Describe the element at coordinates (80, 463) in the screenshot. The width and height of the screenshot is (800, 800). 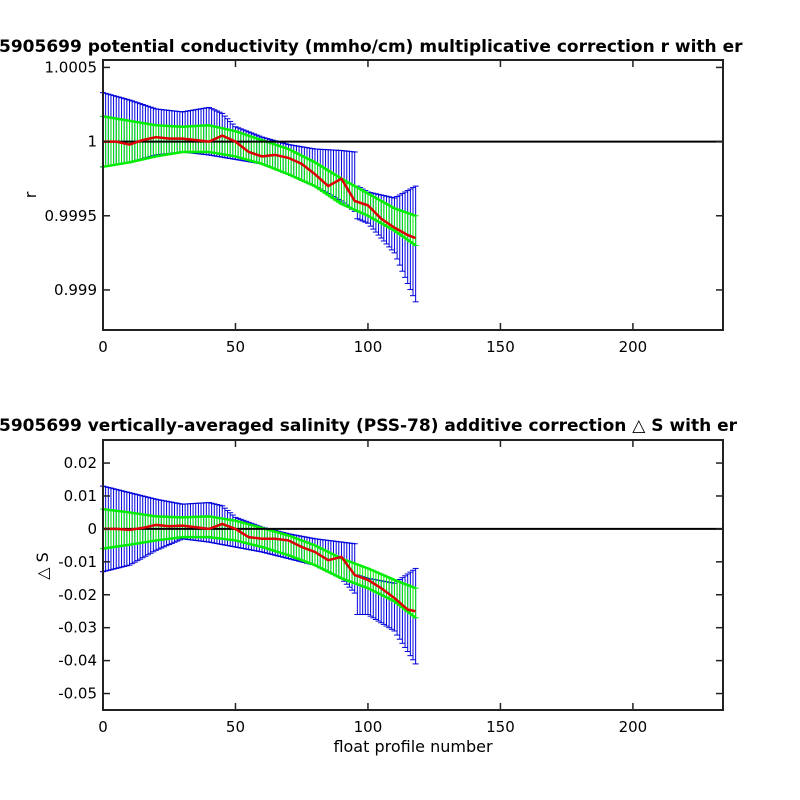
I see `y-tick-label: 0.02` at that location.